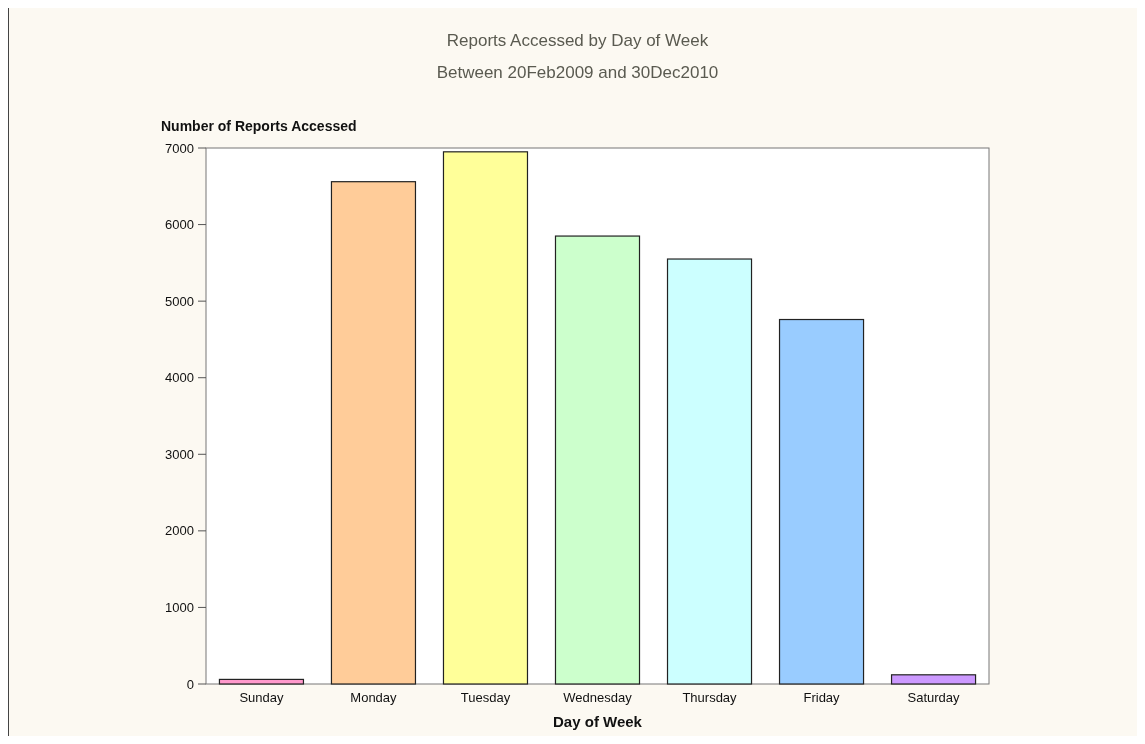 The image size is (1145, 744). What do you see at coordinates (179, 607) in the screenshot?
I see `y-tick-label: 1000` at bounding box center [179, 607].